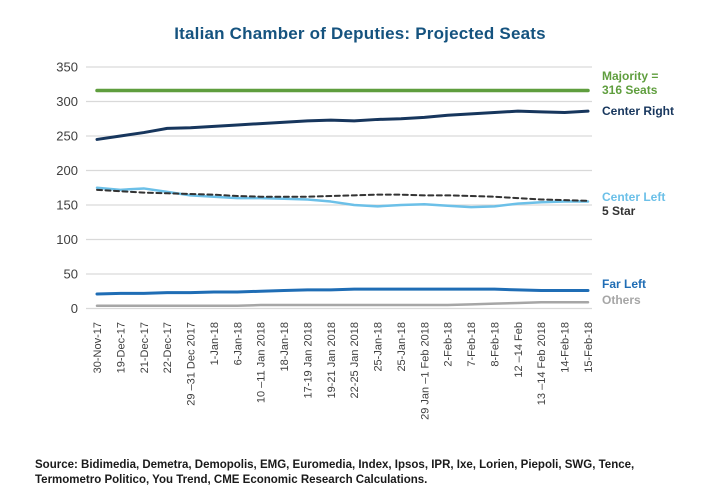 The image size is (720, 500). What do you see at coordinates (342, 291) in the screenshot?
I see `series-line-far-left` at bounding box center [342, 291].